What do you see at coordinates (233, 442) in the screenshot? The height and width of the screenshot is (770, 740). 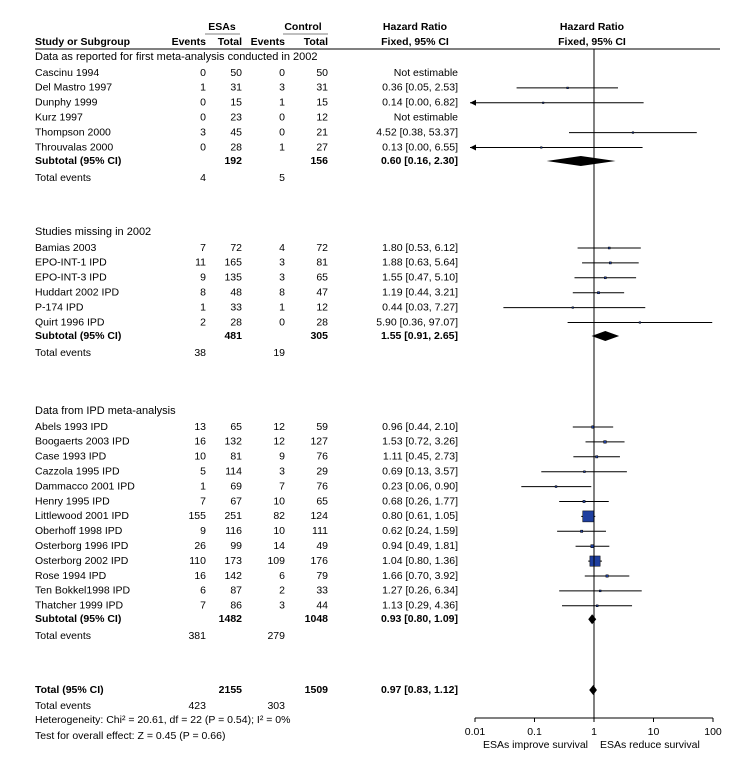 I see `study-esa-total: 132` at bounding box center [233, 442].